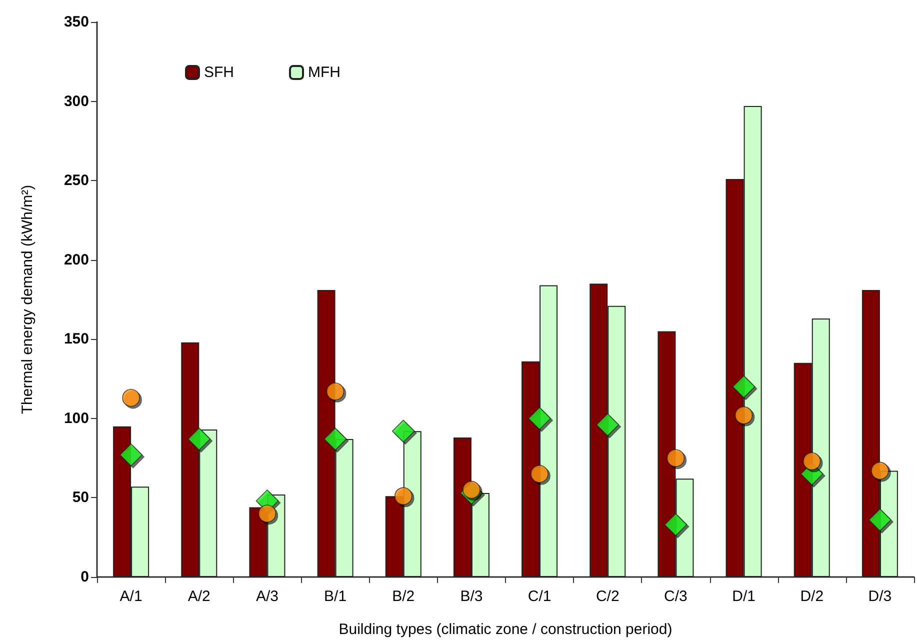 This screenshot has width=917, height=643. What do you see at coordinates (80, 497) in the screenshot?
I see `y-tick-label: 50` at bounding box center [80, 497].